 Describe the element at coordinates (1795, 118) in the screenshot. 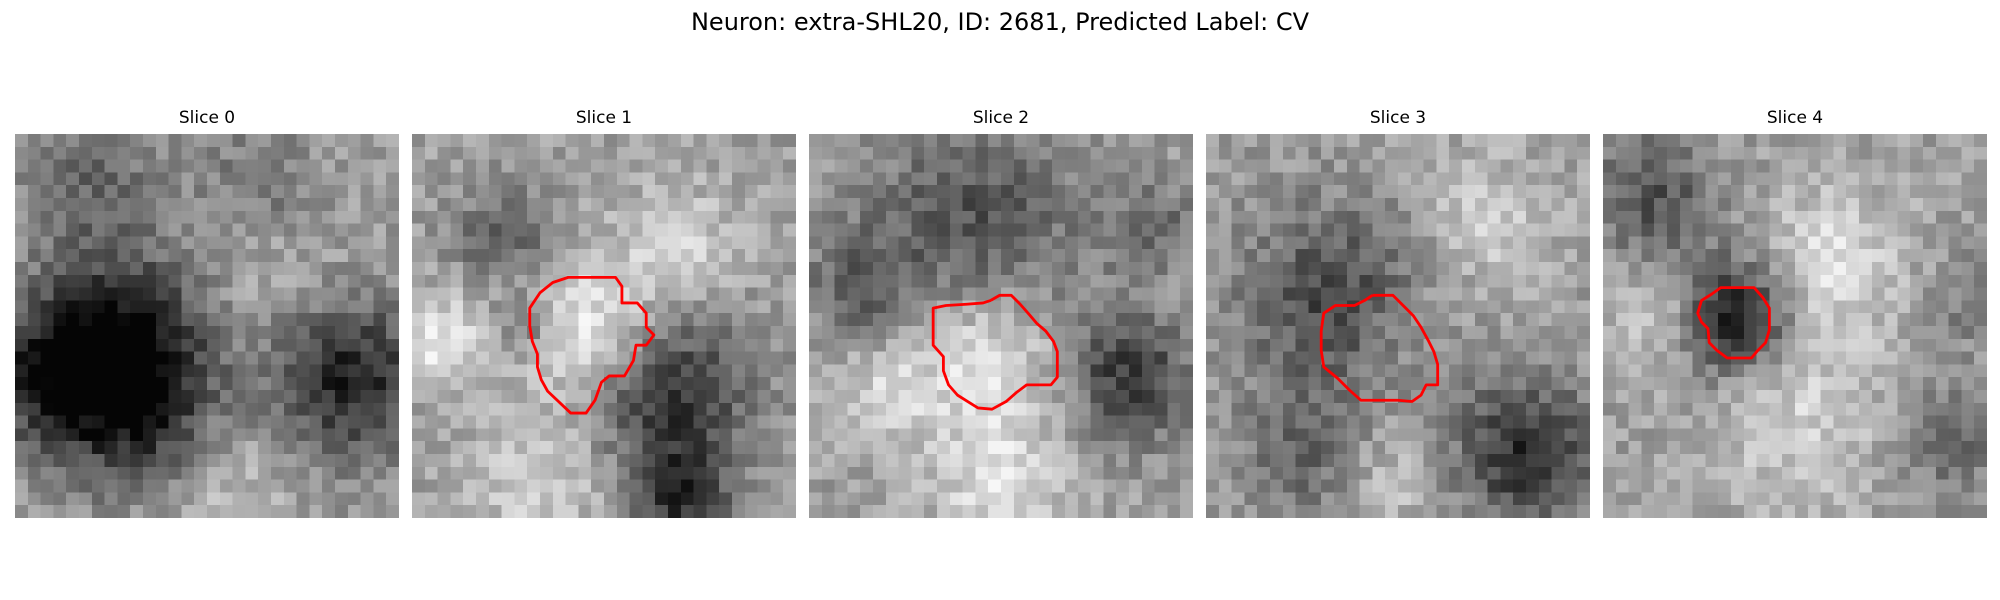

I see `slice-title-4: Slice 4` at that location.